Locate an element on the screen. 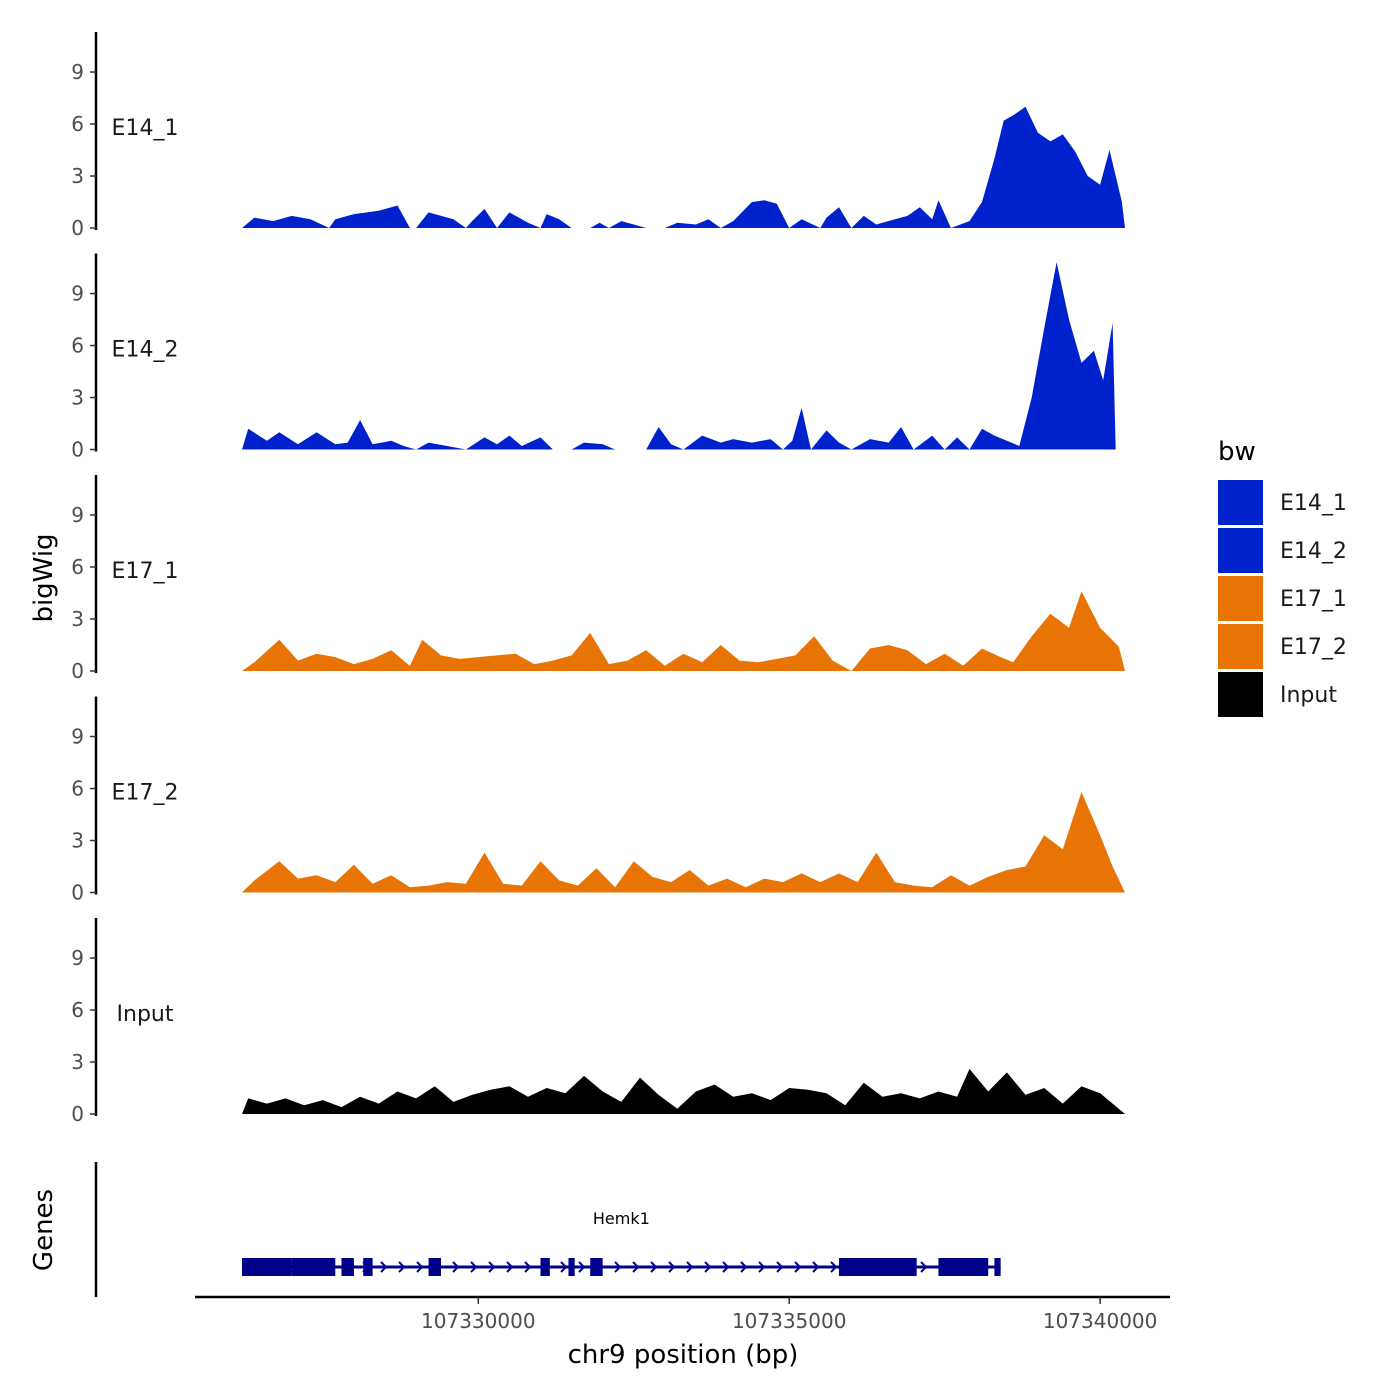 The width and height of the screenshot is (1400, 1400). x-tick-label: 107340000 is located at coordinates (1100, 1321).